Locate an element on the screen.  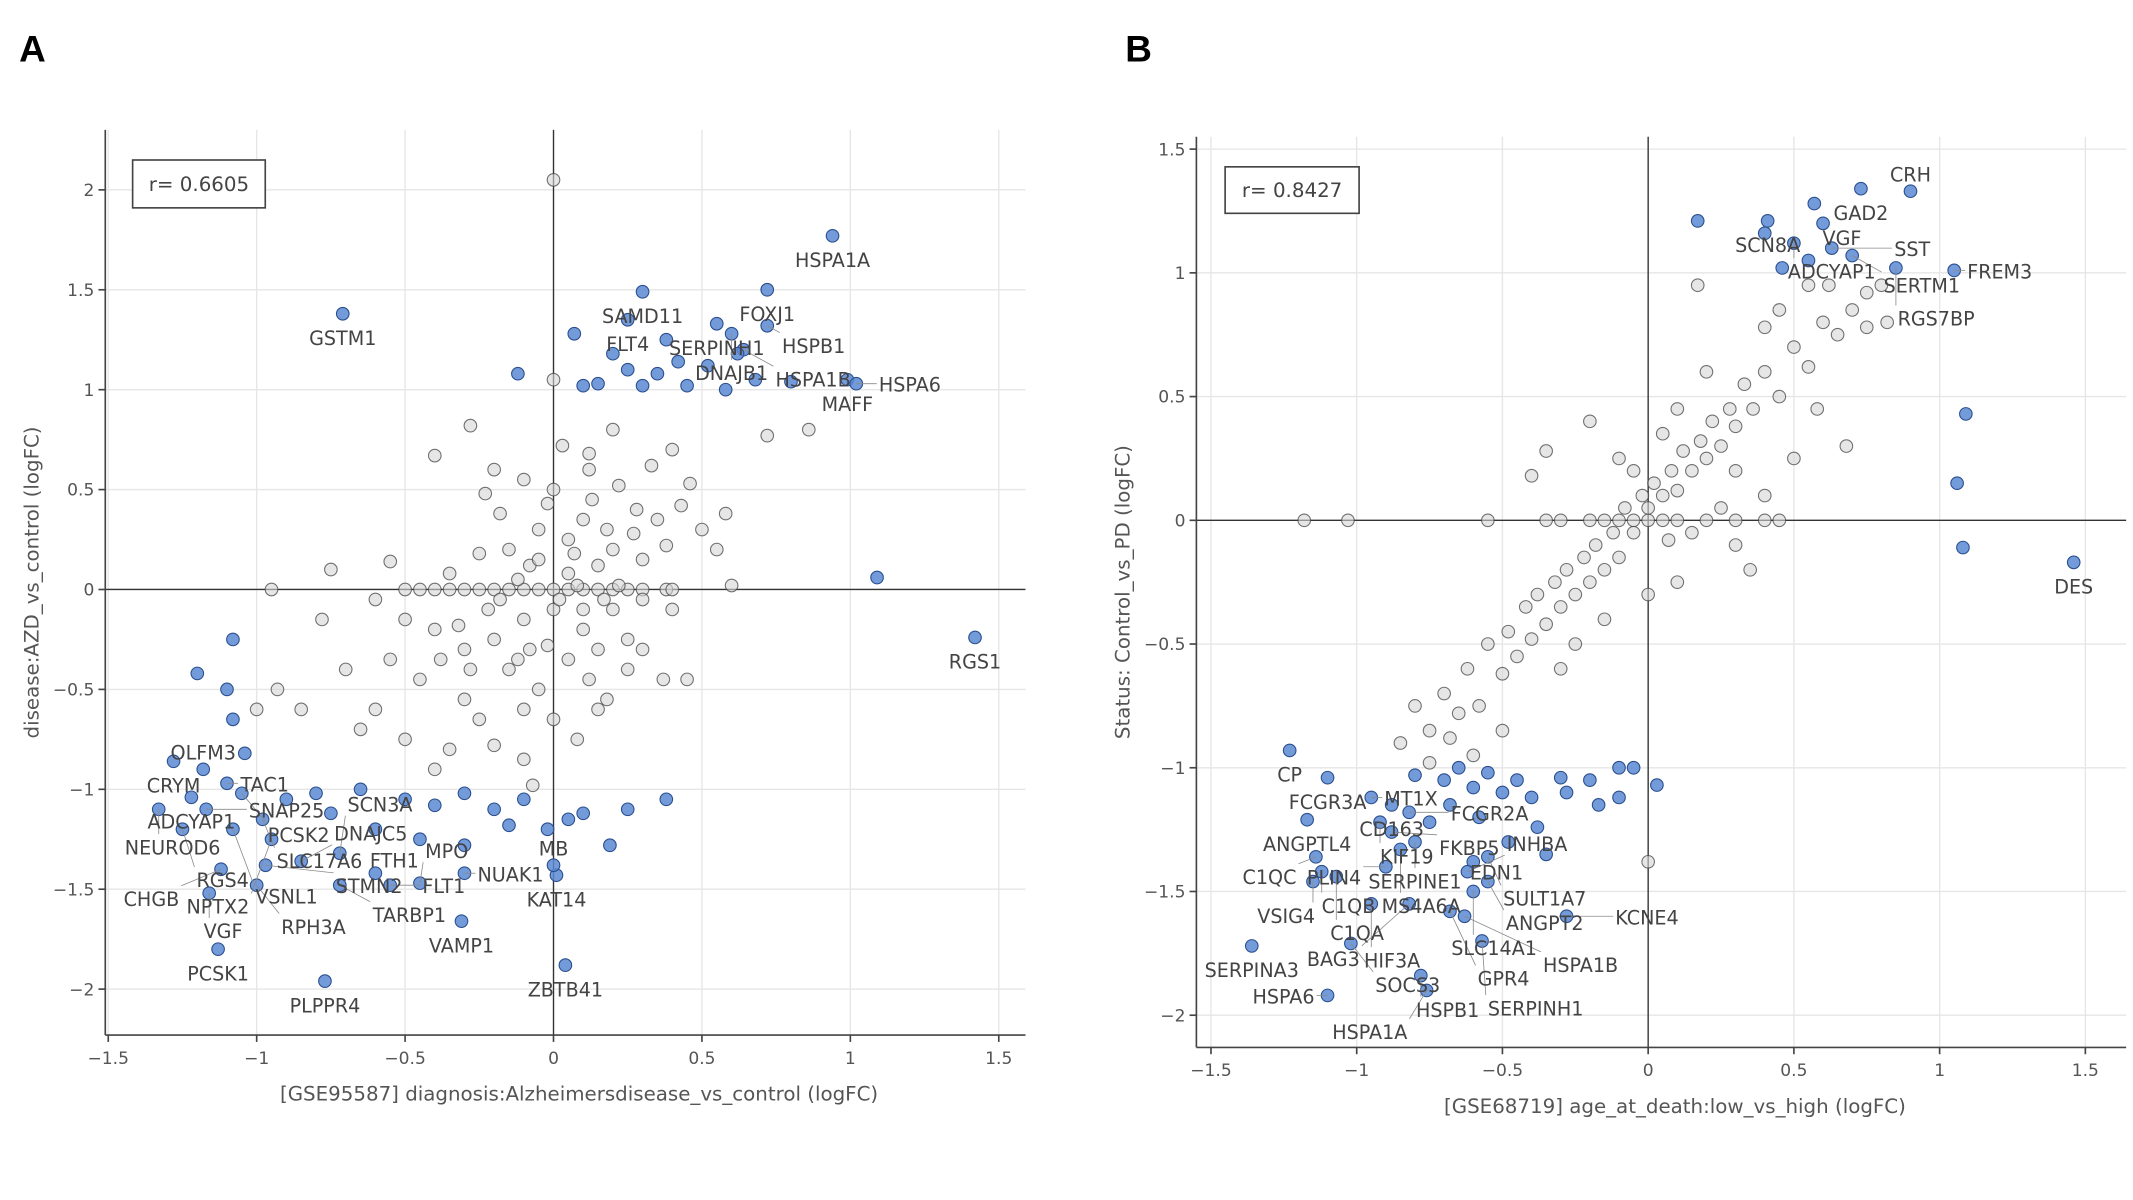
gene-label: BAG3 is located at coordinates (1333, 959).